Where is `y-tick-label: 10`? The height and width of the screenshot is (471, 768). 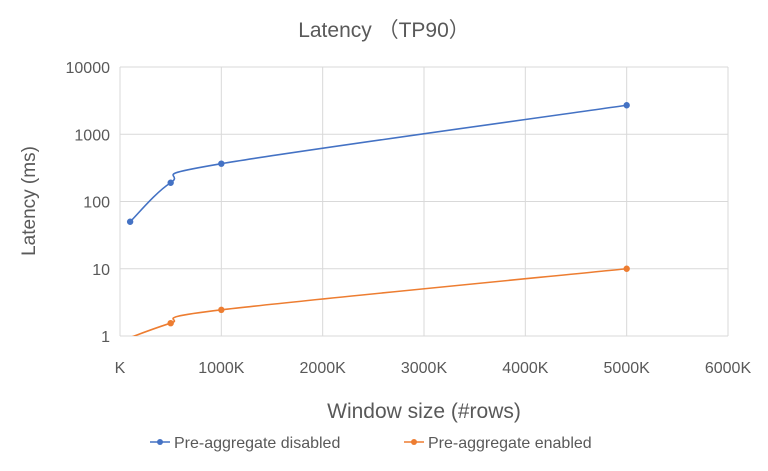 y-tick-label: 10 is located at coordinates (101, 270).